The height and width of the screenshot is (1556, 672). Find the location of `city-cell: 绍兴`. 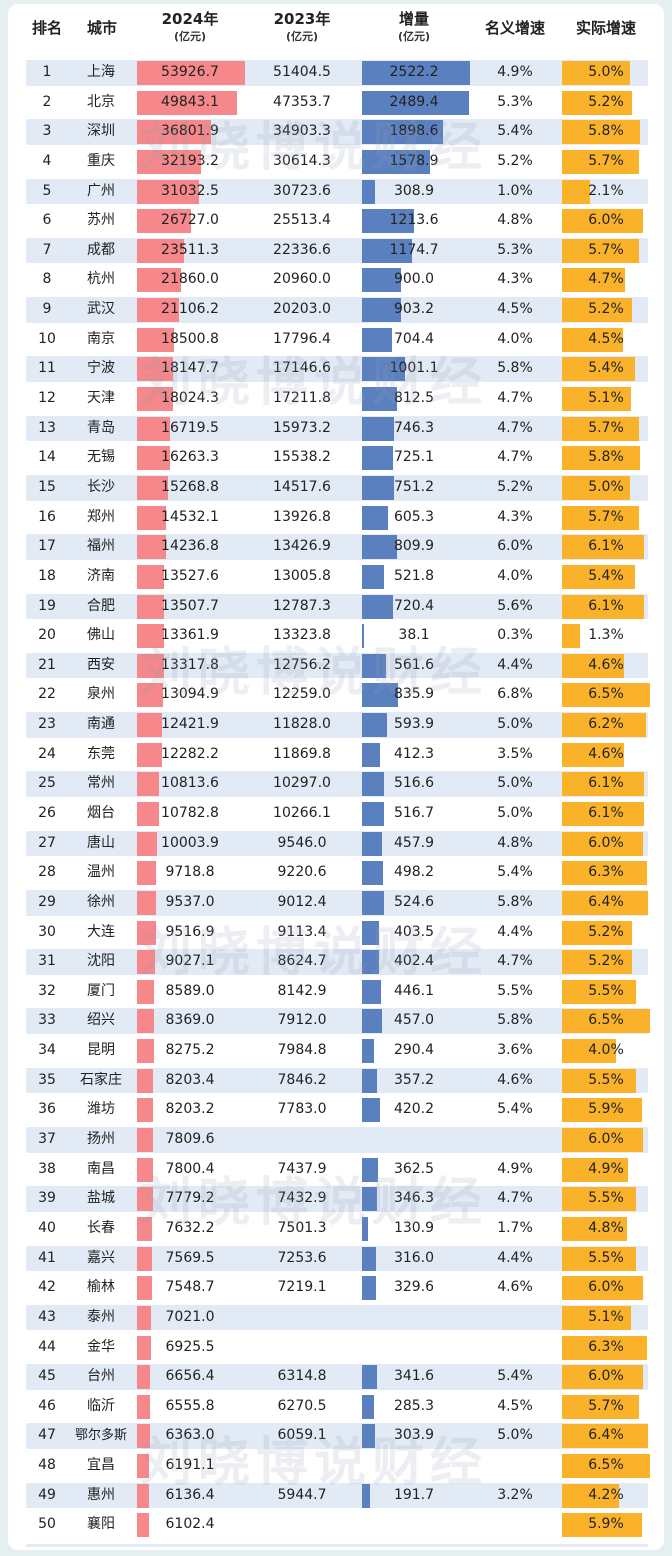

city-cell: 绍兴 is located at coordinates (101, 1020).